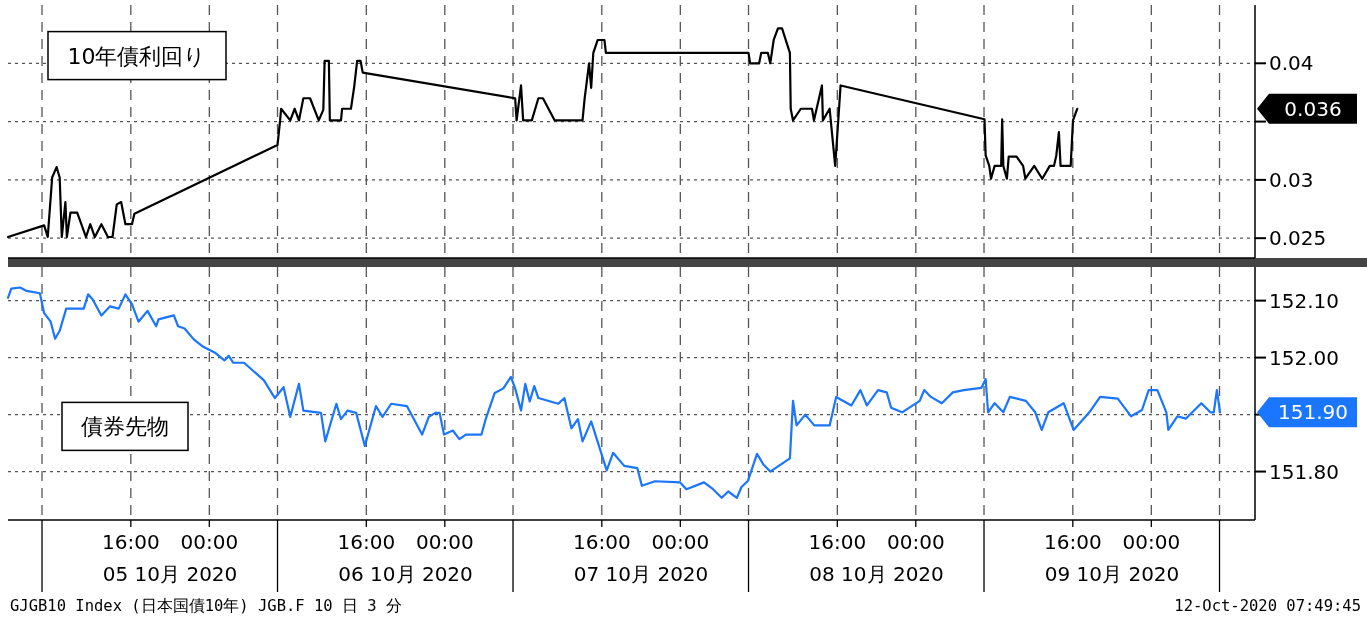  What do you see at coordinates (206, 606) in the screenshot?
I see `text: GJGB10 Index (日本国債10年) JGB.F 10 日 3 分` at bounding box center [206, 606].